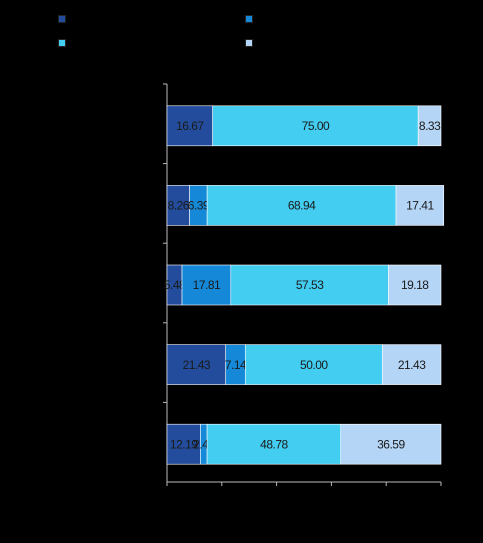 Image resolution: width=483 pixels, height=543 pixels. What do you see at coordinates (199, 206) in the screenshot?
I see `data-label: 6.39` at bounding box center [199, 206].